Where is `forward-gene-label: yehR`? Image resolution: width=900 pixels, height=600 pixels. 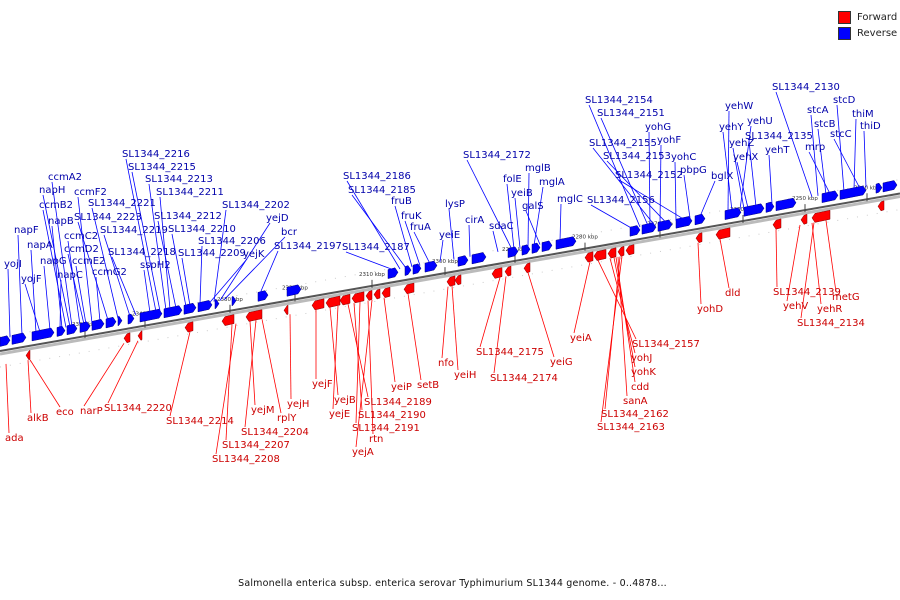 forward-gene-label: yehR is located at coordinates (829, 309).